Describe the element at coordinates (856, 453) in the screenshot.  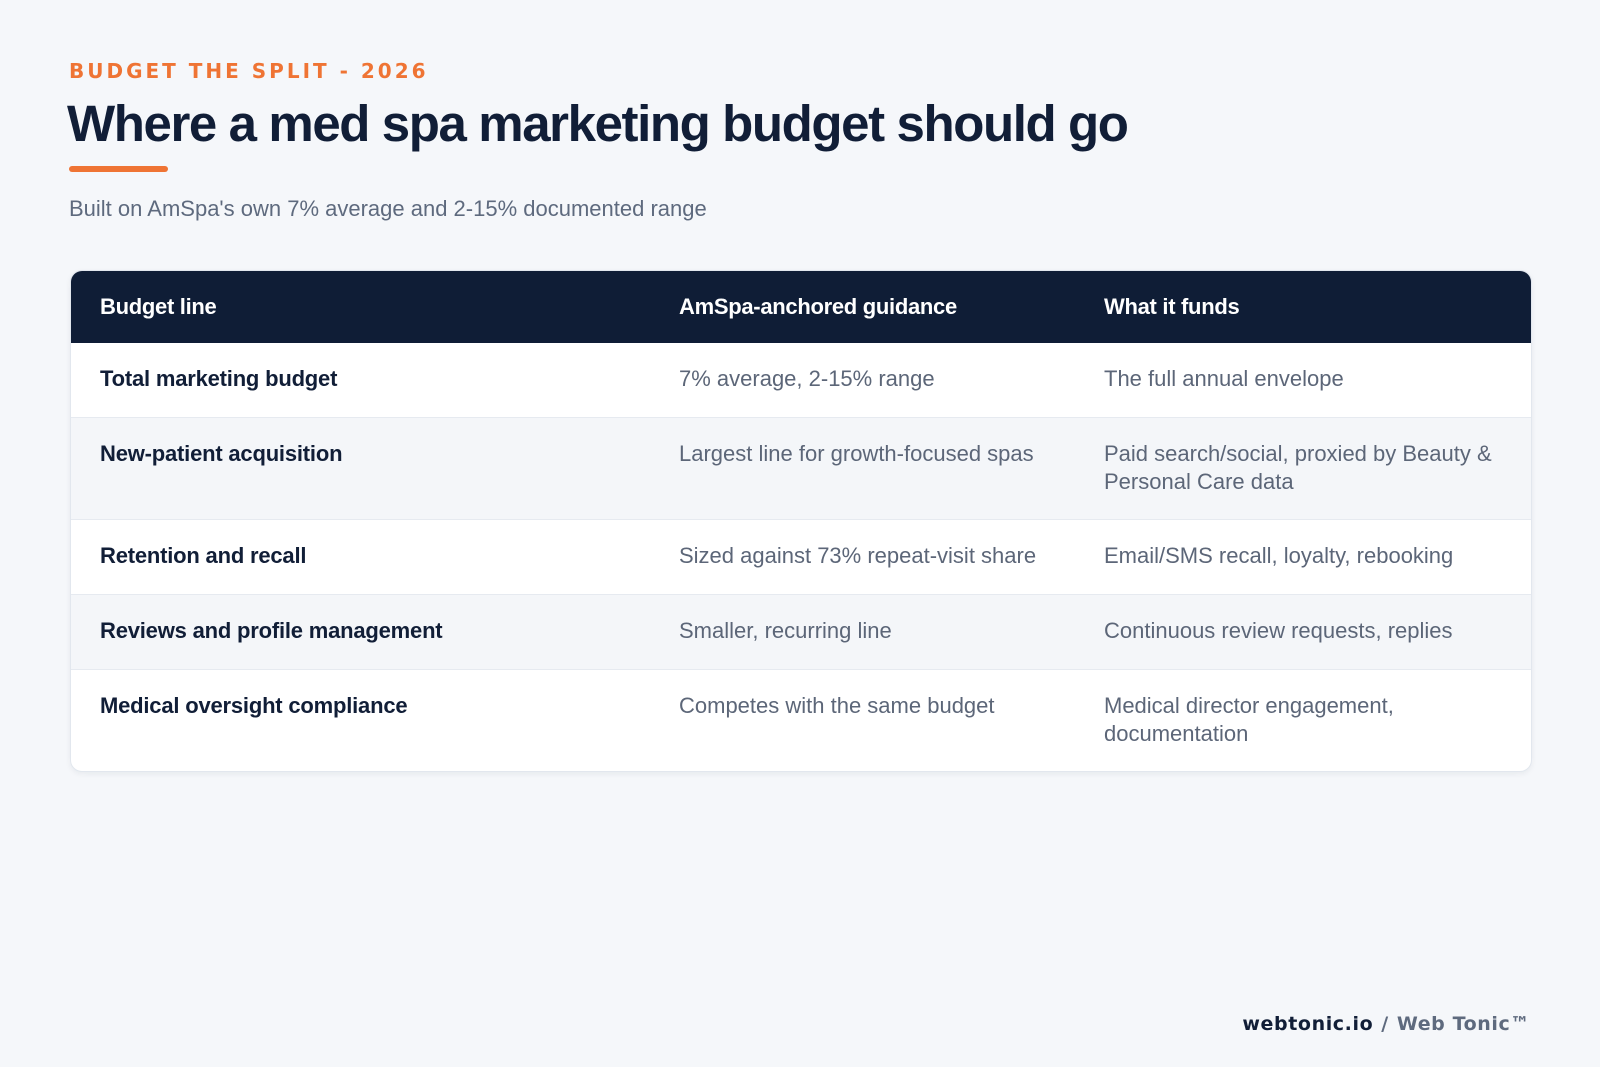
I see `guidance-cell: Largest line for growth-focused spas` at that location.